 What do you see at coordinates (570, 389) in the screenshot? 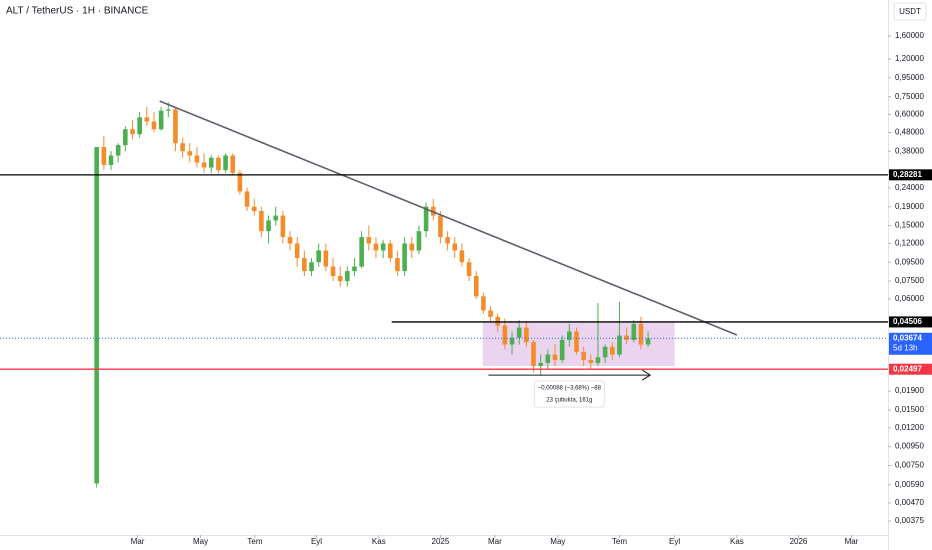
I see `measure-text: −0,00088 (−3,68%) −88` at bounding box center [570, 389].